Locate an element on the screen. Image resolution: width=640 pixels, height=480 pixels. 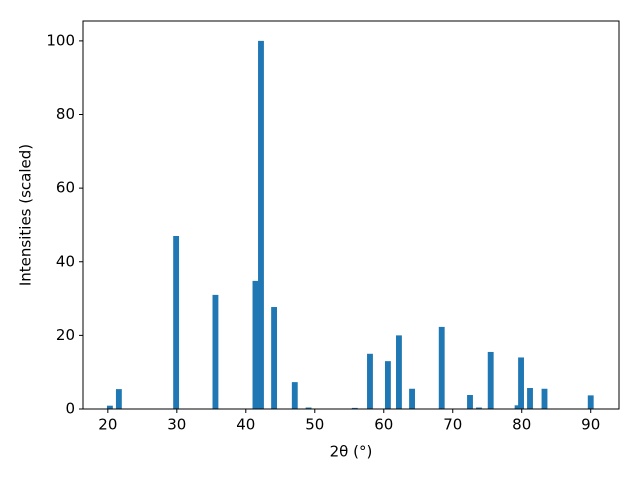
y-tick-label: 20 is located at coordinates (65, 335).